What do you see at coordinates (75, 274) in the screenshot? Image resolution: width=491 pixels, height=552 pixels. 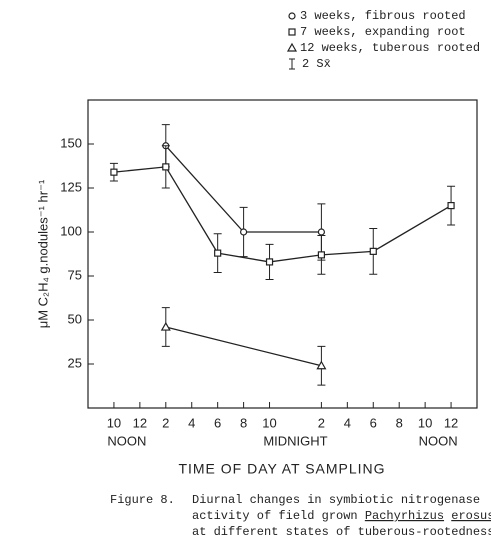 I see `y-tick-label: 75` at bounding box center [75, 274].